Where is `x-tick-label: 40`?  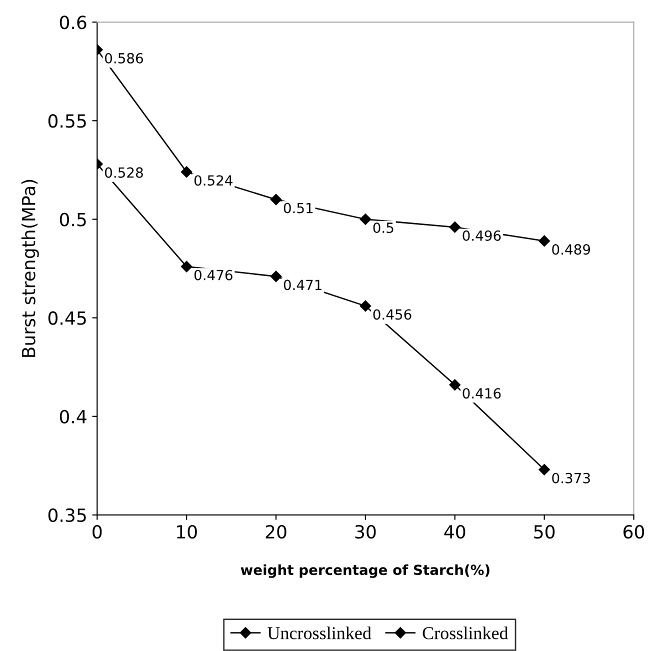
x-tick-label: 40 is located at coordinates (455, 531).